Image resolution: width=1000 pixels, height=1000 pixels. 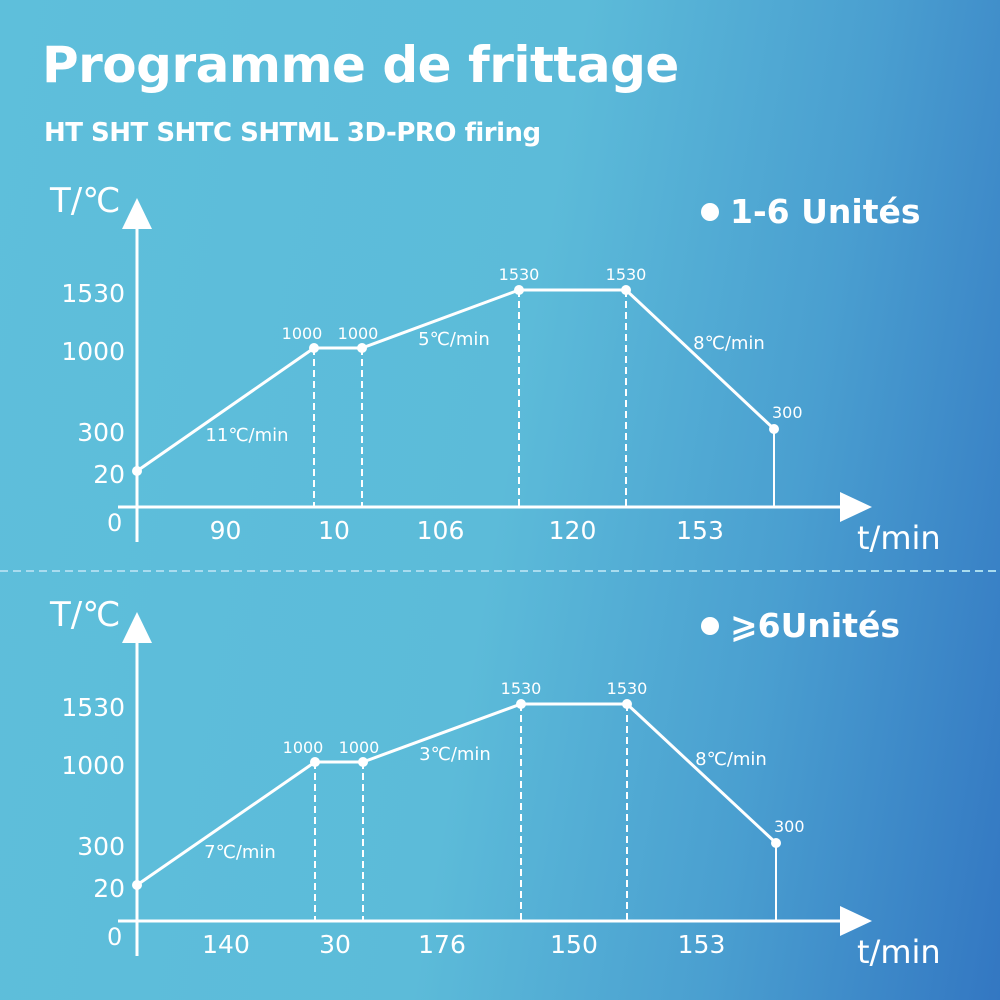 What do you see at coordinates (226, 944) in the screenshot?
I see `duration-label: 140` at bounding box center [226, 944].